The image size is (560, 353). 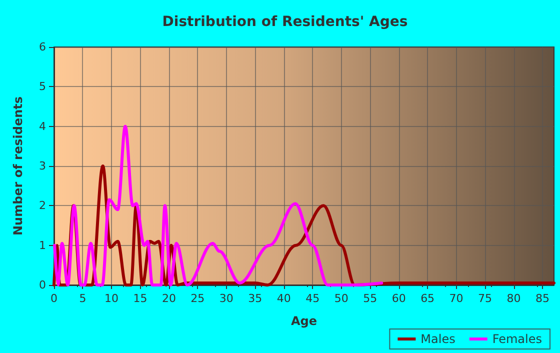 What do you see at coordinates (313, 298) in the screenshot?
I see `x-tick-label: 45` at bounding box center [313, 298].